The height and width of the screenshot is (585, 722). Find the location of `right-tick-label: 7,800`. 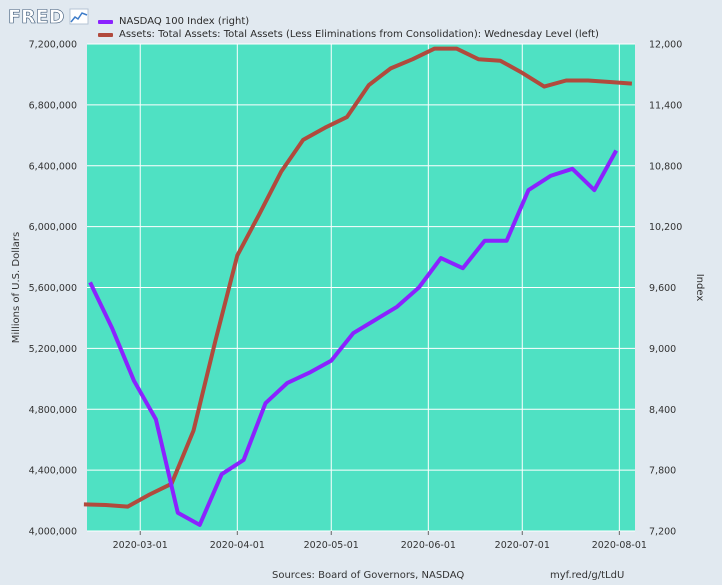

right-tick-label: 7,800 is located at coordinates (662, 471).